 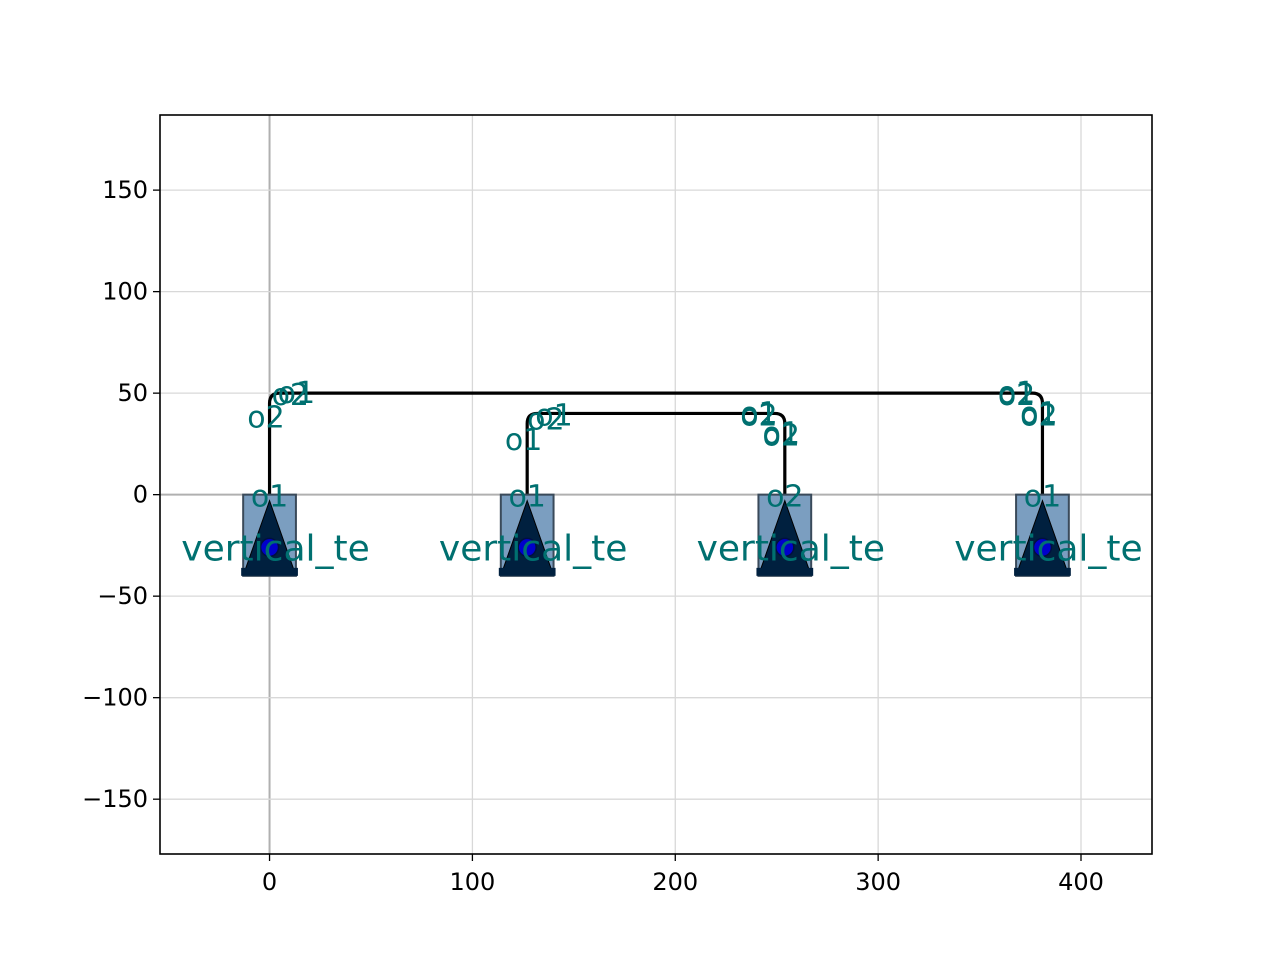 I want to click on routes, so click(x=656, y=443).